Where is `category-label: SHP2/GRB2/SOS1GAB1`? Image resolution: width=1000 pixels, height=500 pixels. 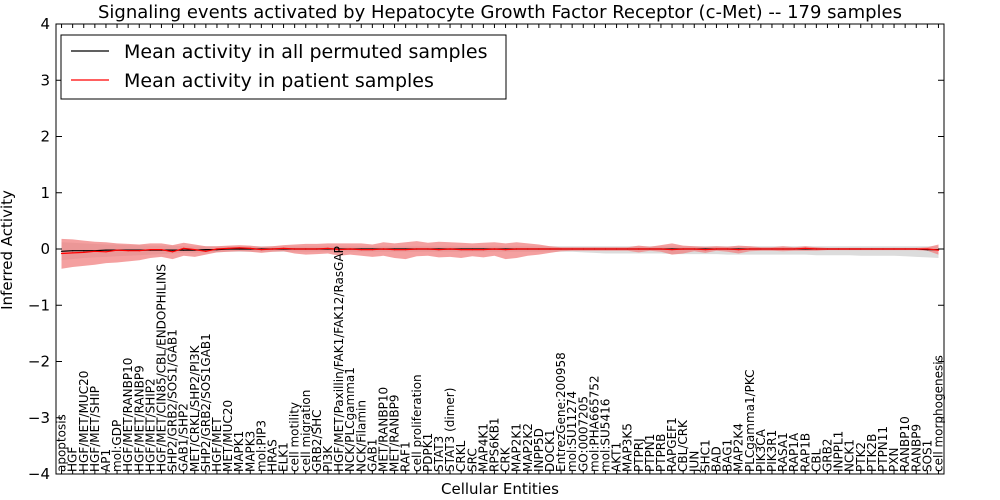 category-label: SHP2/GRB2/SOS1GAB1 is located at coordinates (206, 402).